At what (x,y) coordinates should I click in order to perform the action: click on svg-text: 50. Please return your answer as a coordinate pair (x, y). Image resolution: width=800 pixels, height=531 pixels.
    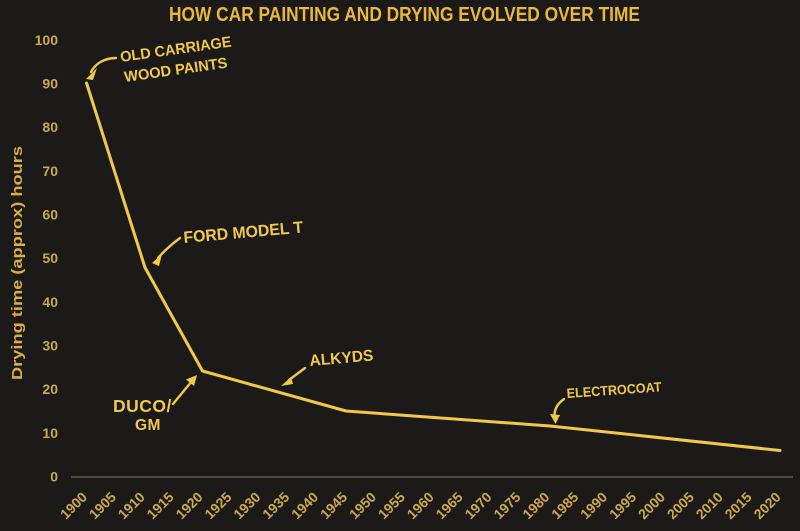
    Looking at the image, I should click on (50, 258).